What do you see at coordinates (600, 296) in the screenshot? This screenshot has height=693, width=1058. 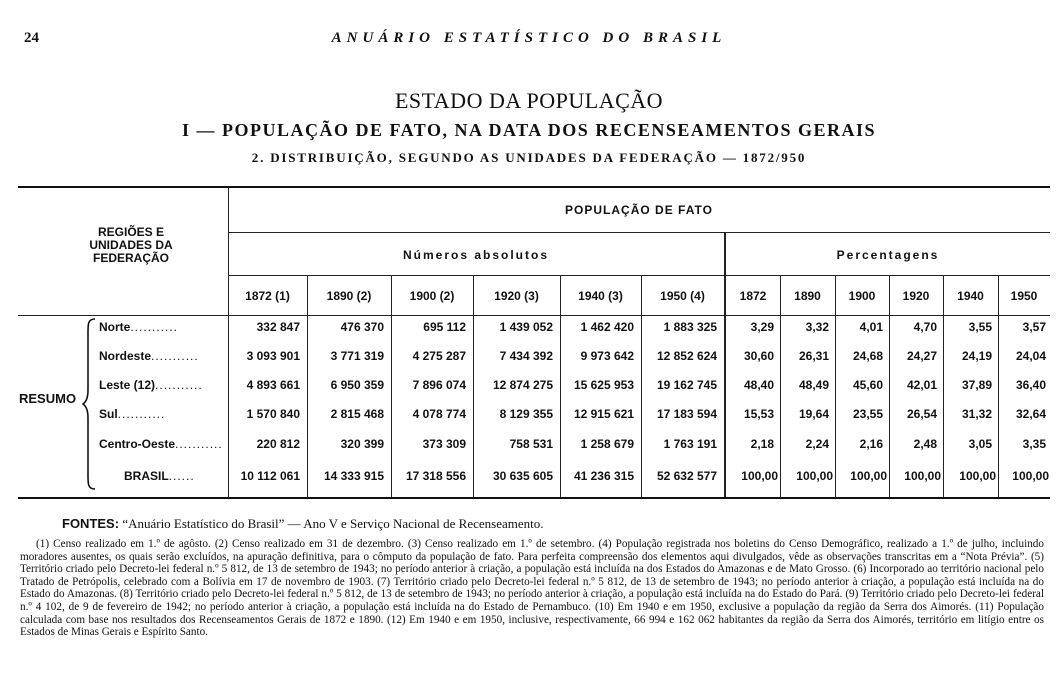 I see `year-header: 1940 (3)` at bounding box center [600, 296].